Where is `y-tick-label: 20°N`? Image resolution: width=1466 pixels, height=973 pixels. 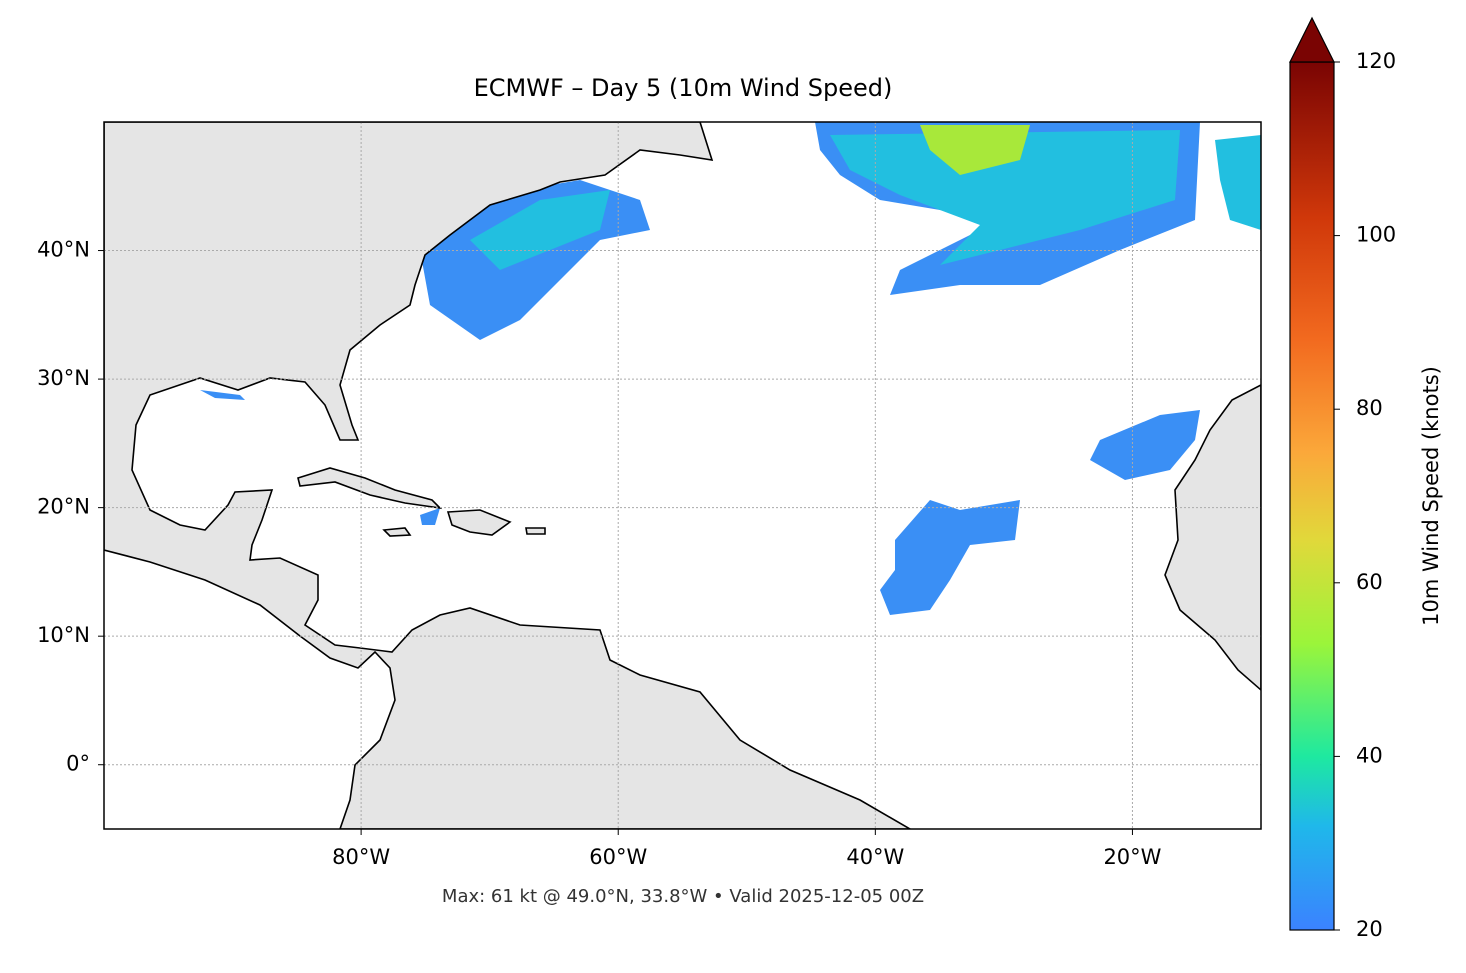
y-tick-label: 20°N is located at coordinates (63, 507).